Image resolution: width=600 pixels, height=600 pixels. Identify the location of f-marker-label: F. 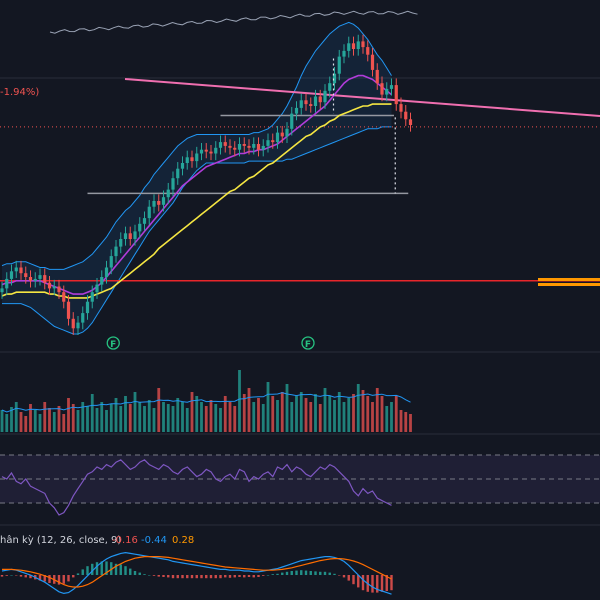
(308, 345).